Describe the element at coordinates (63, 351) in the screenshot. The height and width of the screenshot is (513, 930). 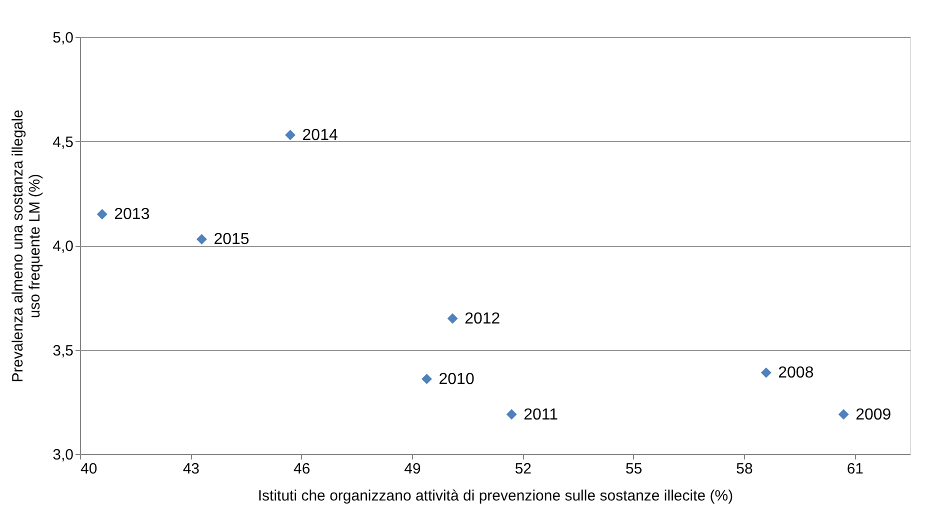
I see `y-tick-label: 3,5` at that location.